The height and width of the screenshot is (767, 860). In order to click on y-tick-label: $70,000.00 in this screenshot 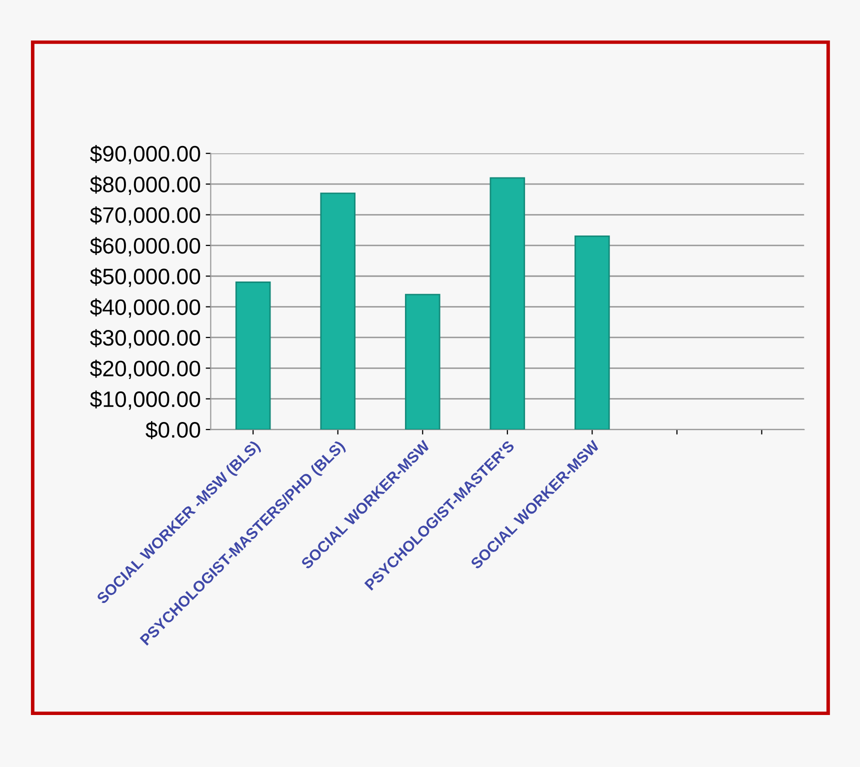, I will do `click(145, 216)`.